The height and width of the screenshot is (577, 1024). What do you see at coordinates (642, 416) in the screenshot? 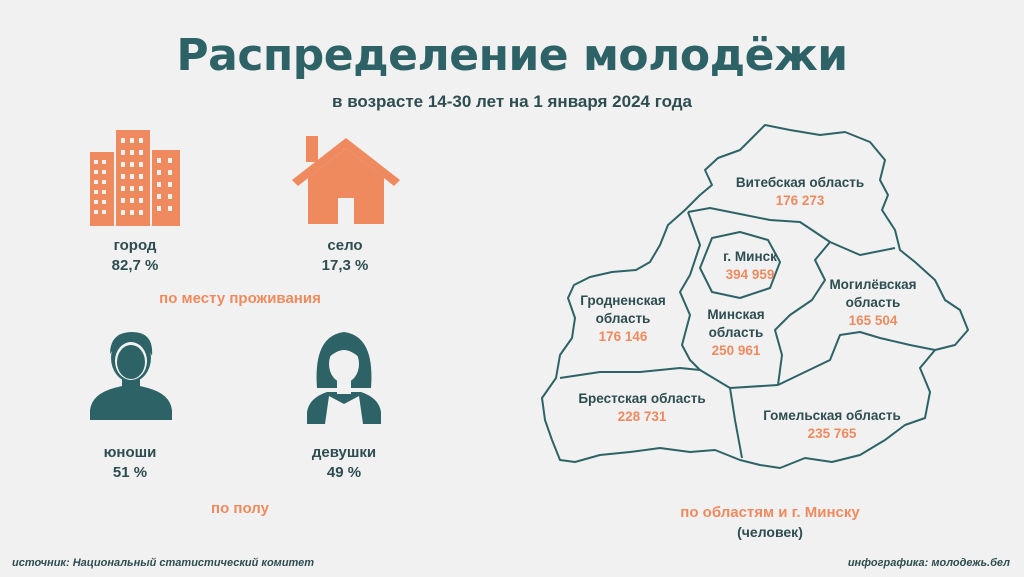
I see `brest-value: 228 731` at bounding box center [642, 416].